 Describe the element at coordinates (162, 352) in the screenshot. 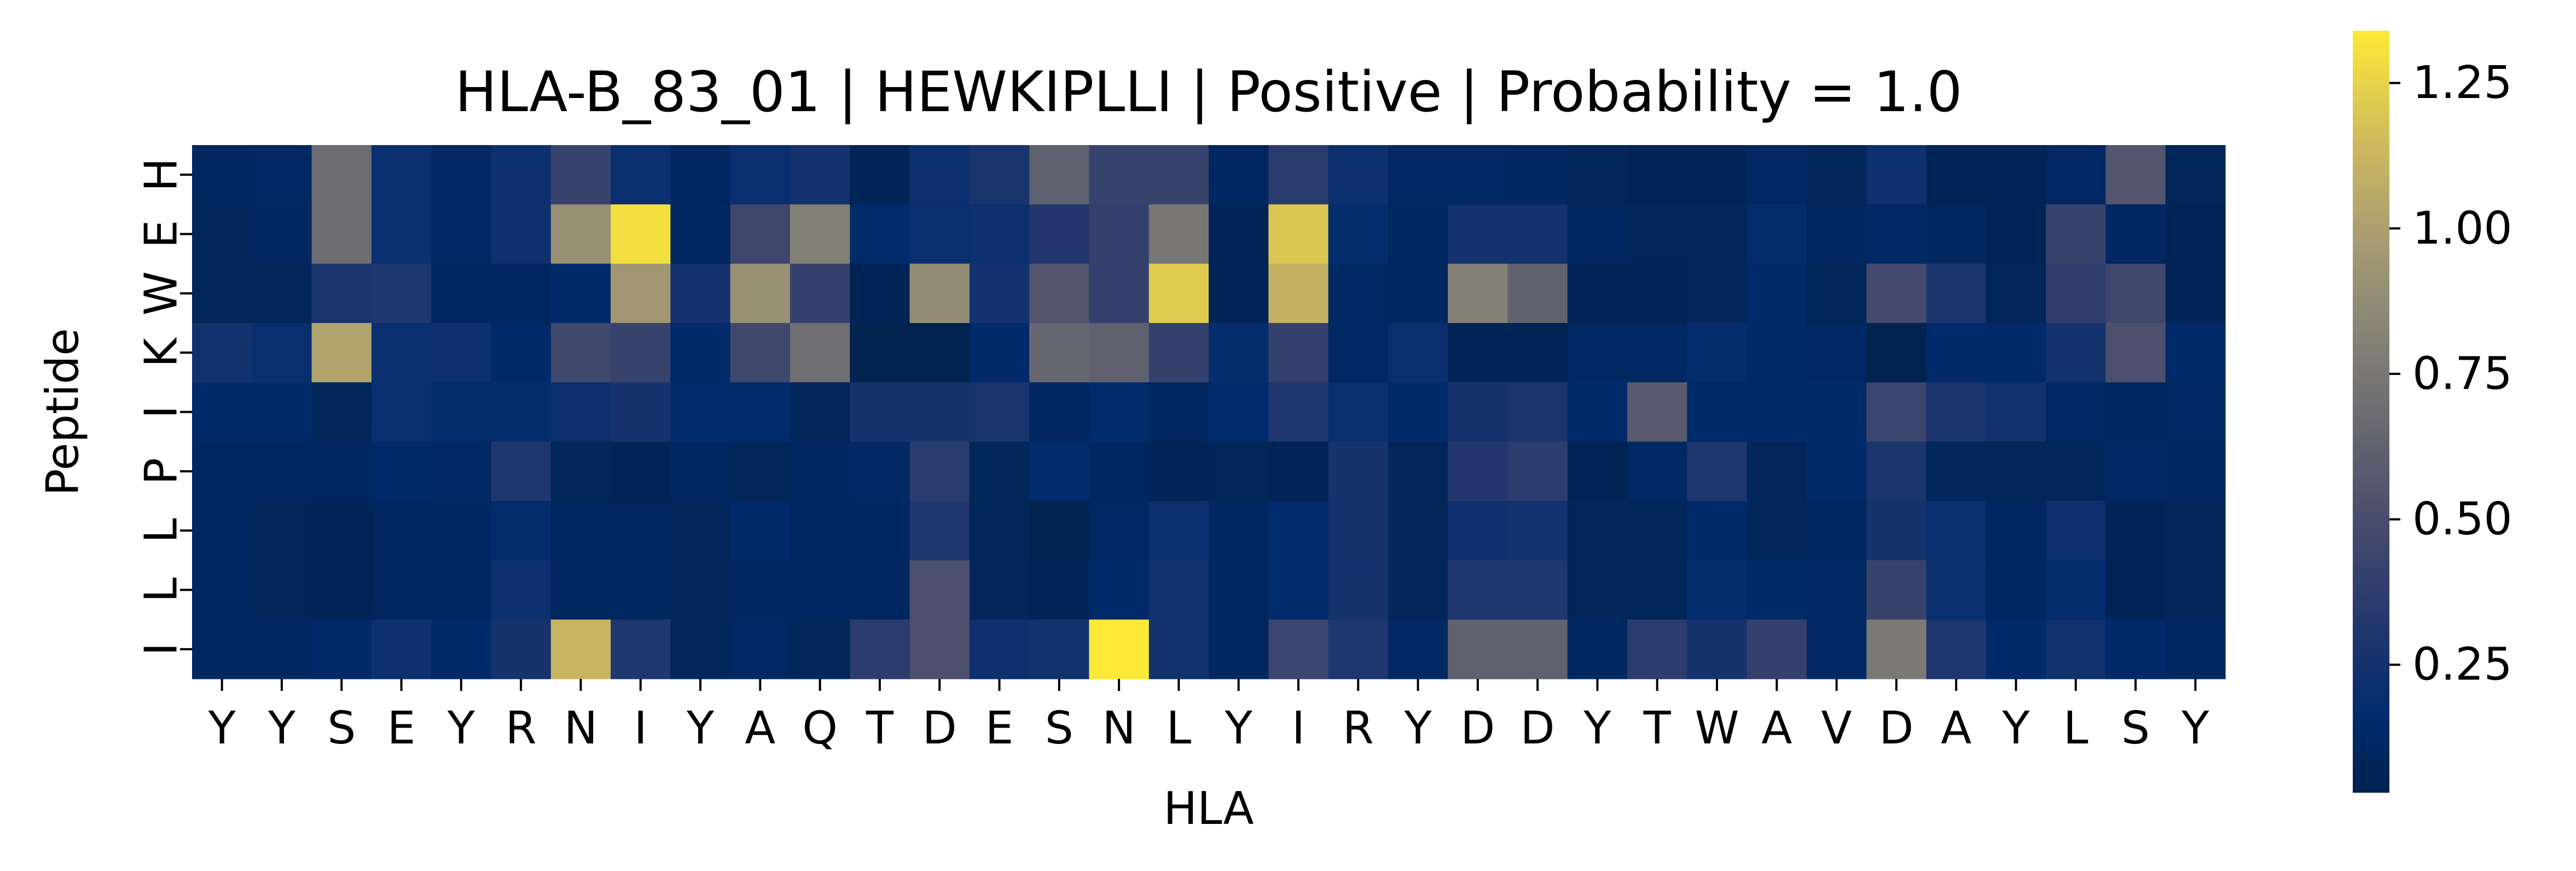

I see `y-tick-label: K` at that location.